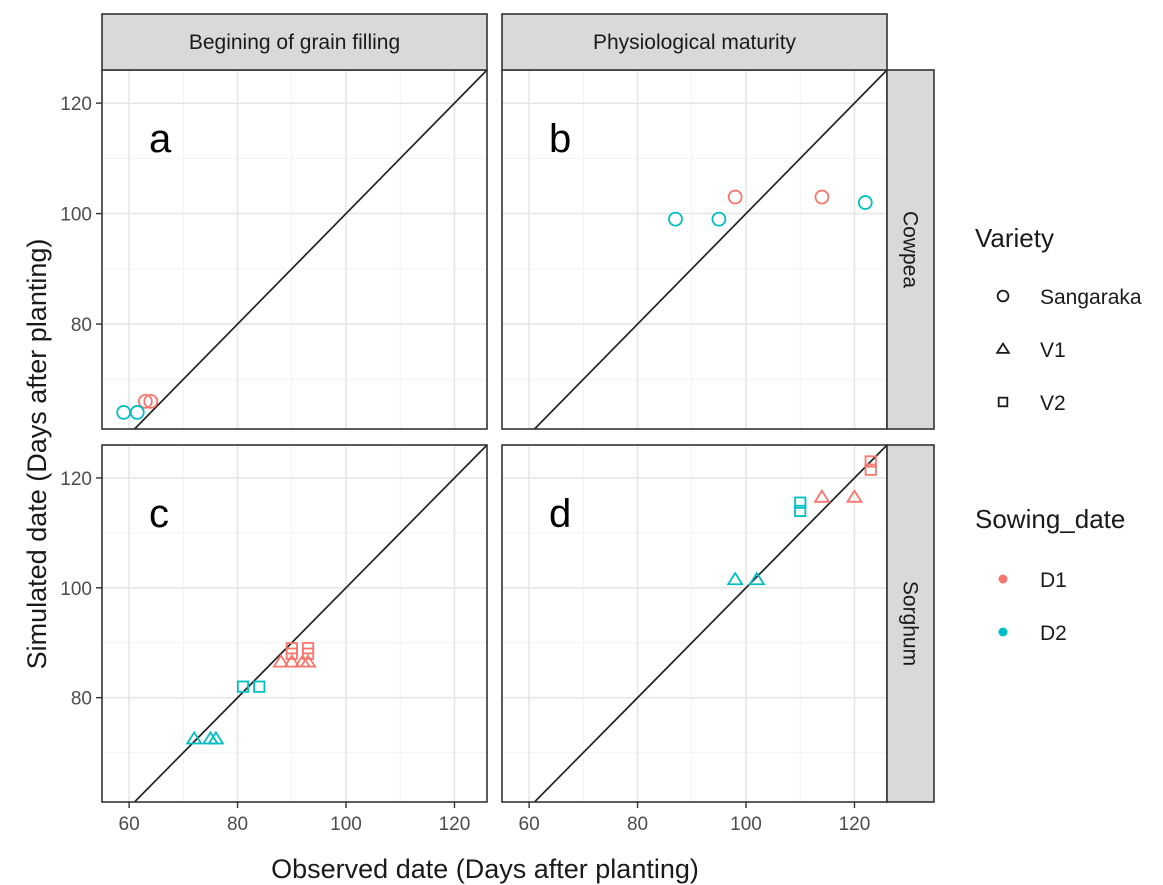 The width and height of the screenshot is (1163, 885). I want to click on column-strip: Physiological maturity, so click(694, 42).